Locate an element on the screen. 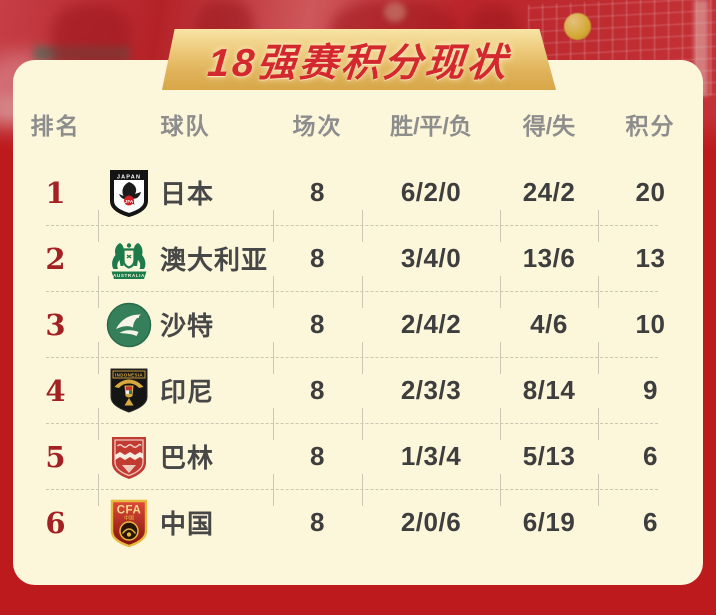 The height and width of the screenshot is (615, 716). team-badge-bahrain is located at coordinates (129, 457).